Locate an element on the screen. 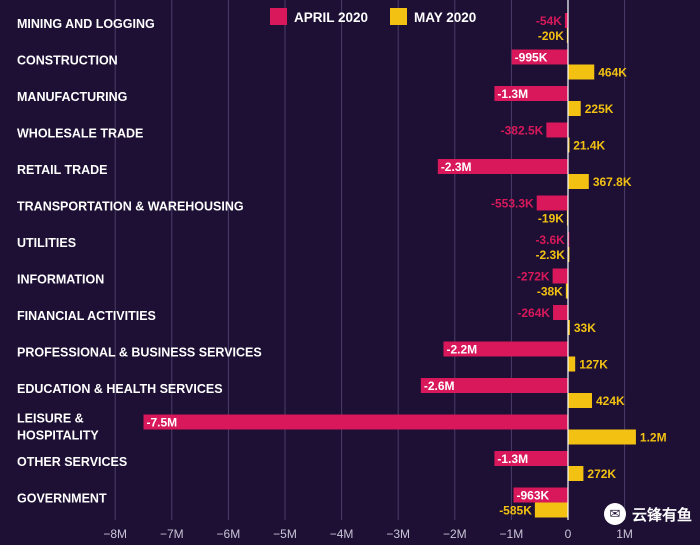 The image size is (700, 545). may-value-label: -19K is located at coordinates (551, 219).